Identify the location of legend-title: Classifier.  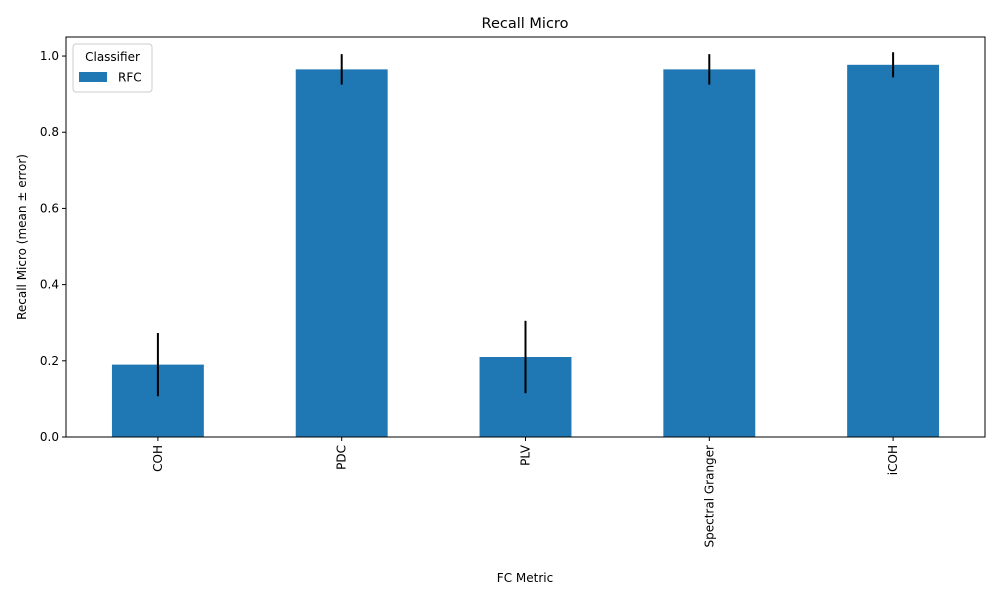
(112, 57).